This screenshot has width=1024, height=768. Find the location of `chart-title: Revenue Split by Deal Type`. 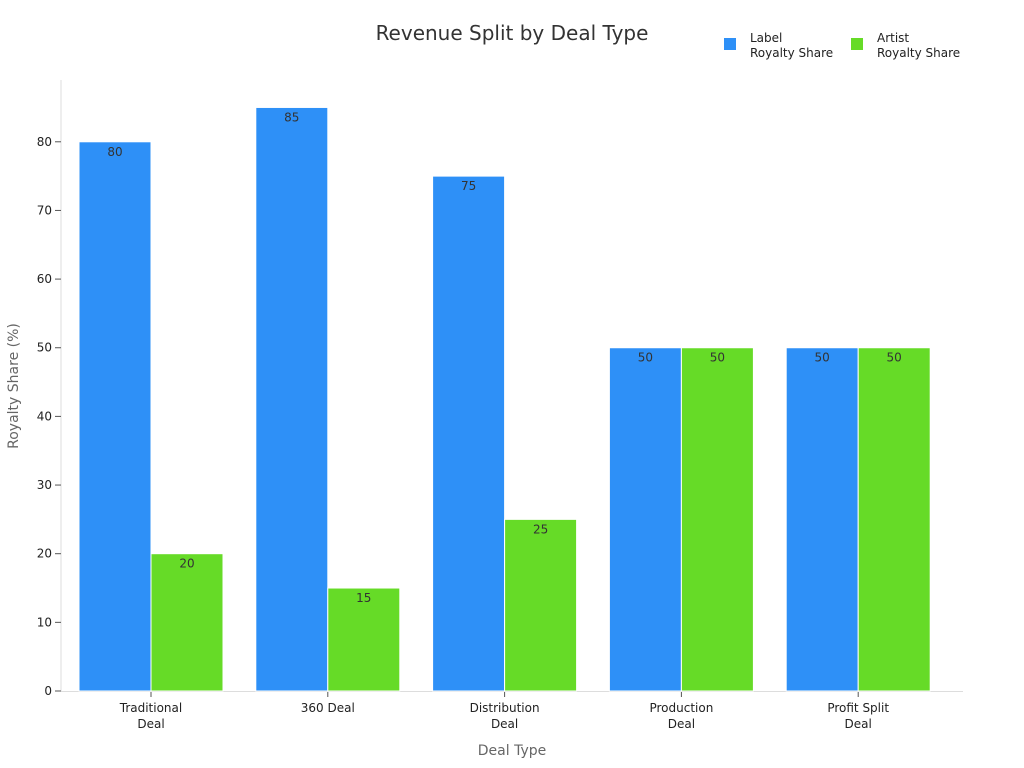

chart-title: Revenue Split by Deal Type is located at coordinates (512, 33).